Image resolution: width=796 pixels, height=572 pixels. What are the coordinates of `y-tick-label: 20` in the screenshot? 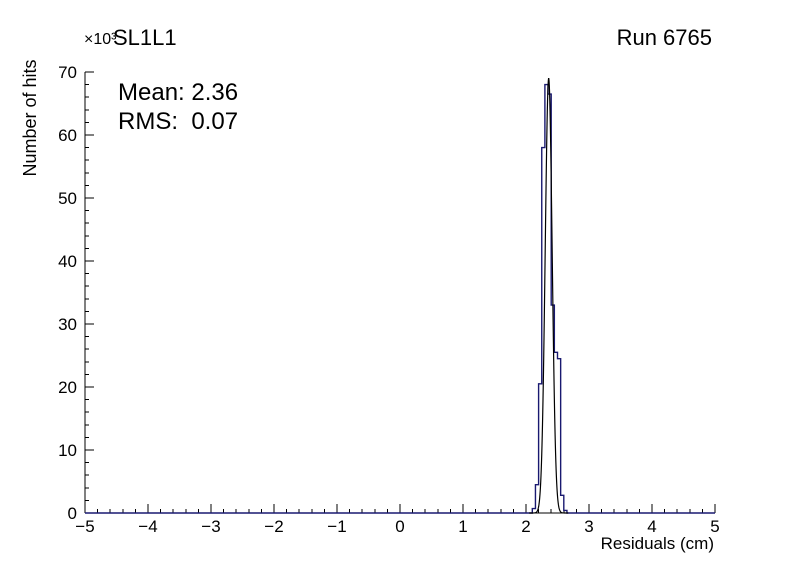 It's located at (67, 387).